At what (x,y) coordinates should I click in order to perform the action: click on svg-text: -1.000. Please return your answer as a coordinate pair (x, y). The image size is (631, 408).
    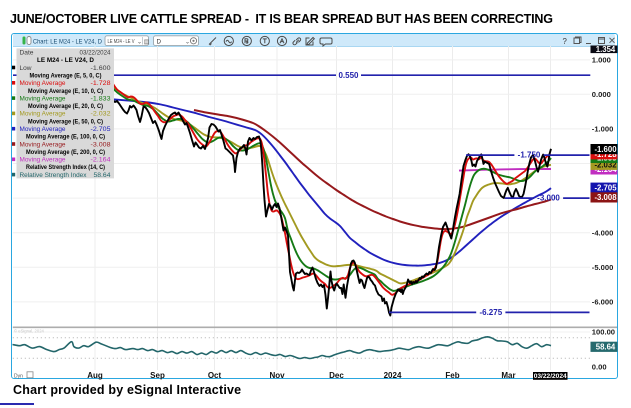
    Looking at the image, I should click on (603, 129).